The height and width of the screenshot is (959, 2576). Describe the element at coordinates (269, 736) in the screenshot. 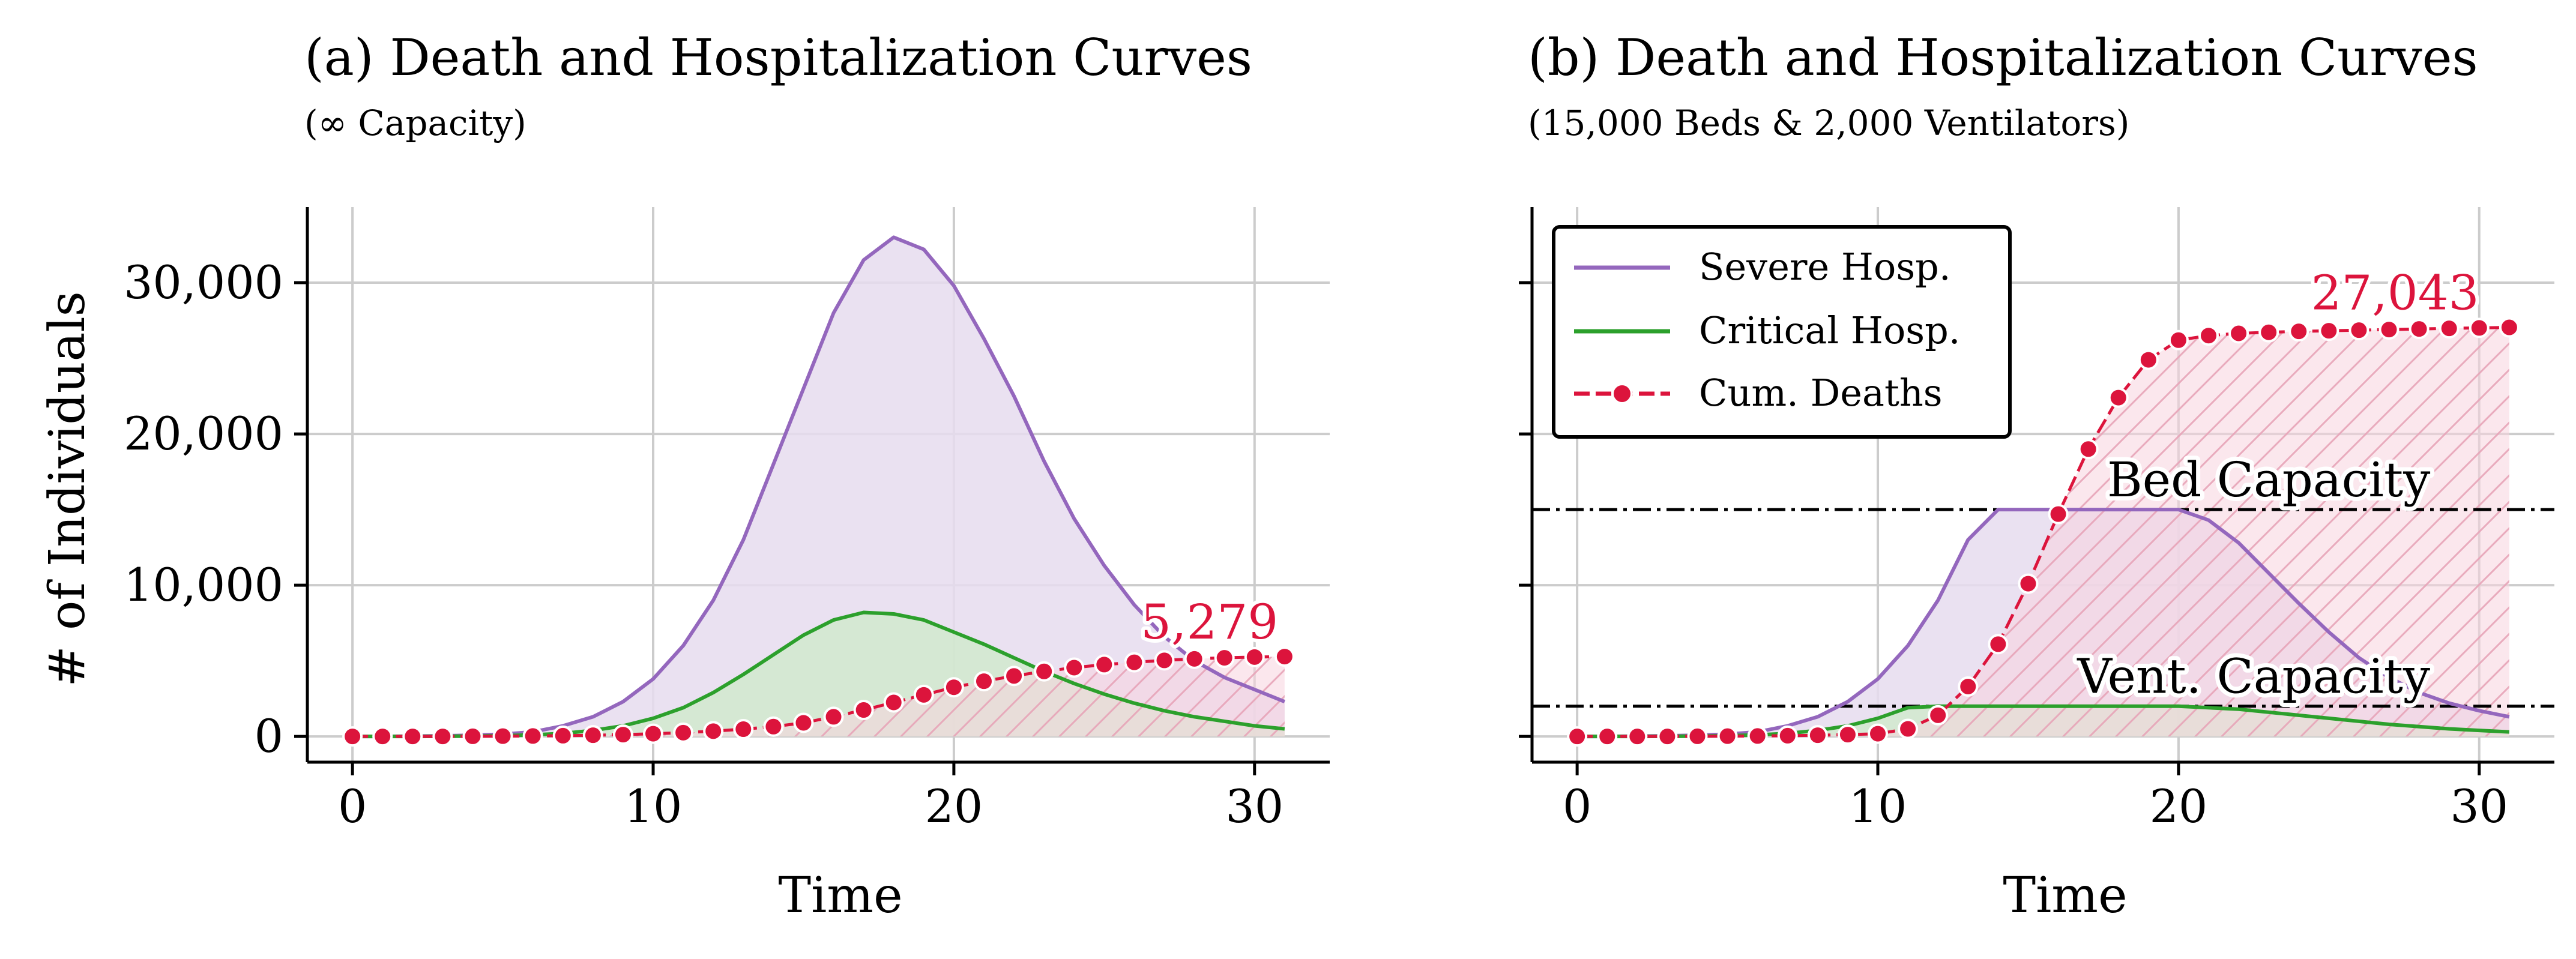

I see `y-tick-label-a-0: 0` at that location.